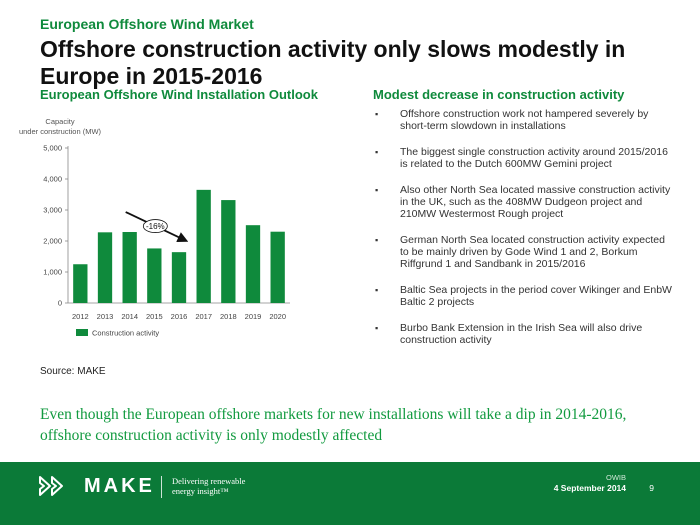 This screenshot has height=525, width=700. Describe the element at coordinates (616, 477) in the screenshot. I see `event-label: OWIB` at that location.